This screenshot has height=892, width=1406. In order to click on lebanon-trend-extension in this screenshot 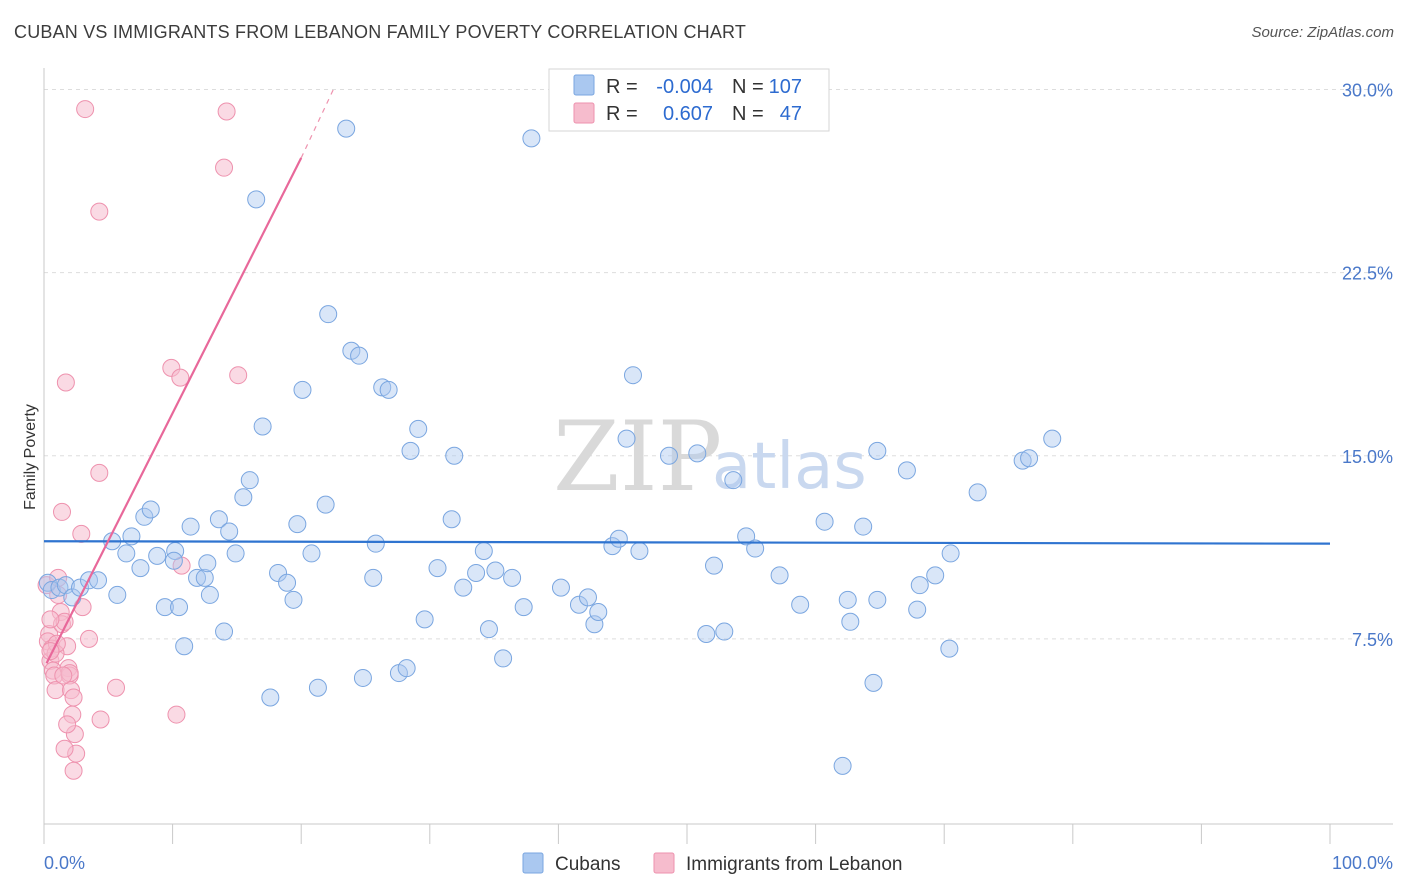, I will do `click(317, 124)`.